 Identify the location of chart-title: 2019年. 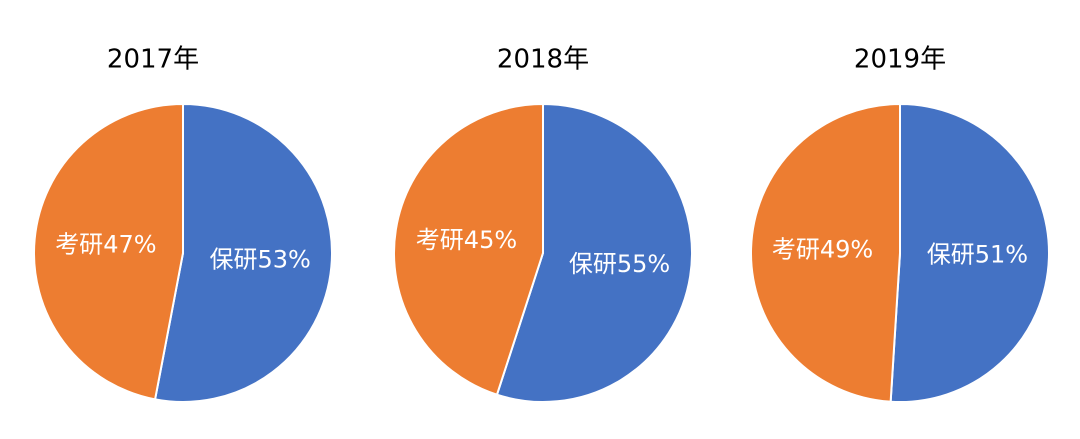
(900, 60).